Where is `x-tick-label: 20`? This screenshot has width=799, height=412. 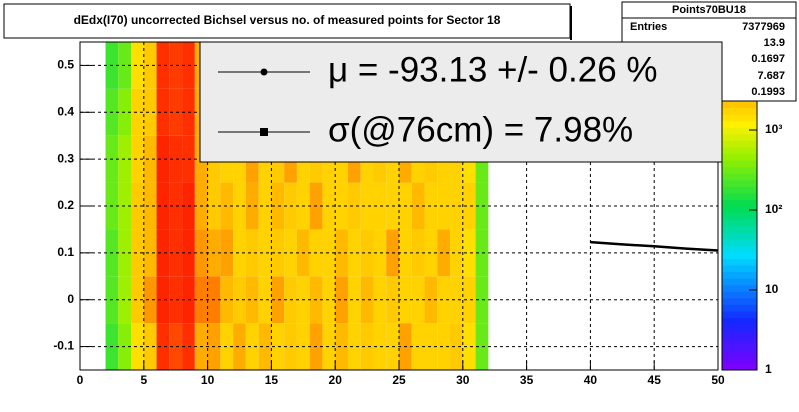
x-tick-label: 20 is located at coordinates (336, 380).